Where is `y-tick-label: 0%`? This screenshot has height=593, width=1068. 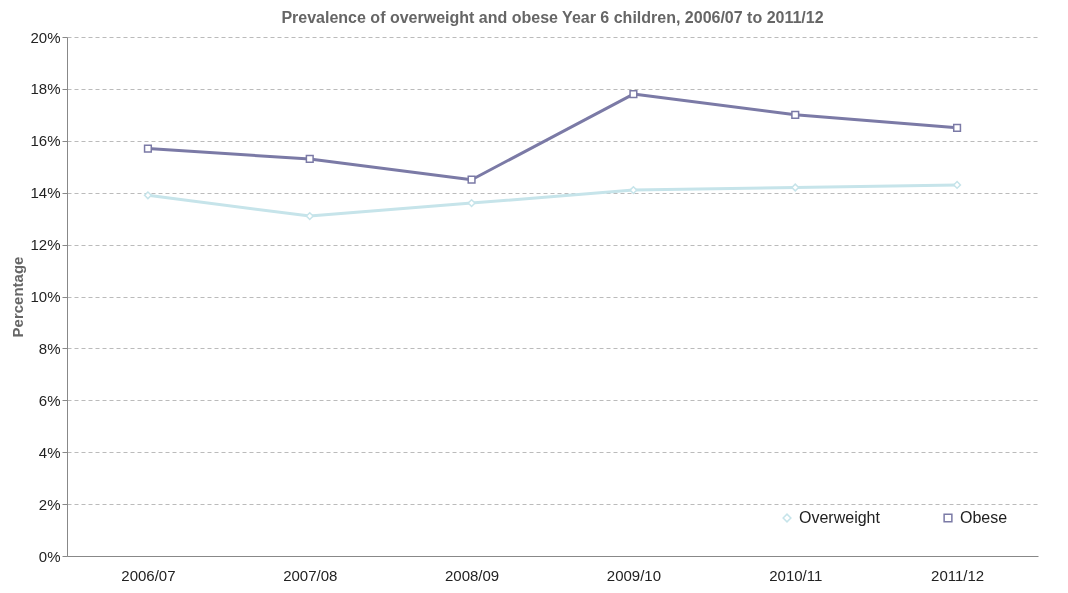
y-tick-label: 0% is located at coordinates (49, 556).